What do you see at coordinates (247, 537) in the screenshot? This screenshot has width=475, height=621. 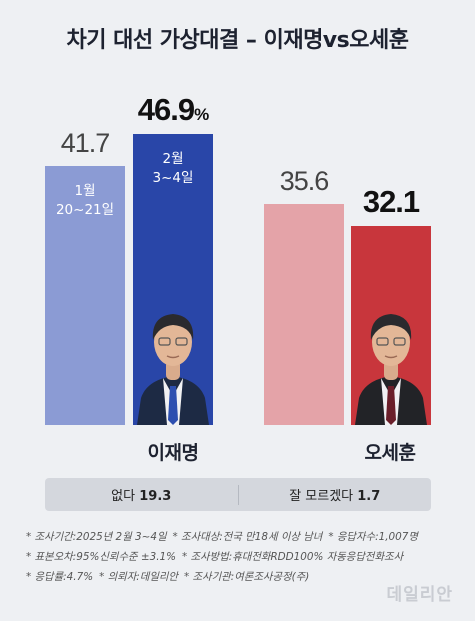 I see `note-item: * 조사대상:전국 만18세 이상 남녀` at bounding box center [247, 537].